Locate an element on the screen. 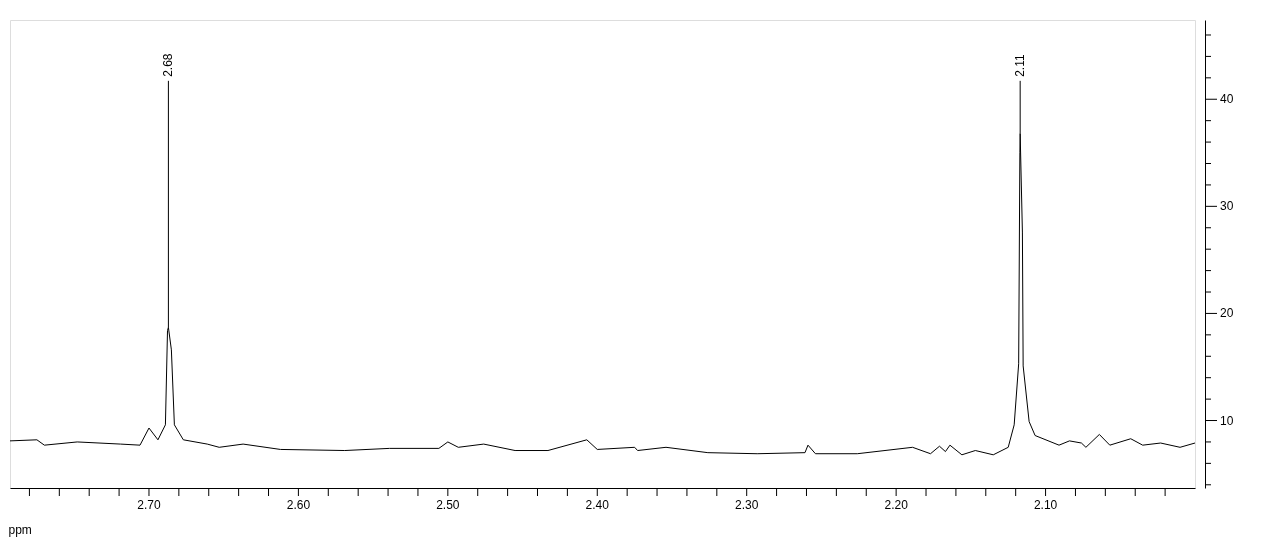 The image size is (1268, 543). y-tick-label: 10 is located at coordinates (1227, 420).